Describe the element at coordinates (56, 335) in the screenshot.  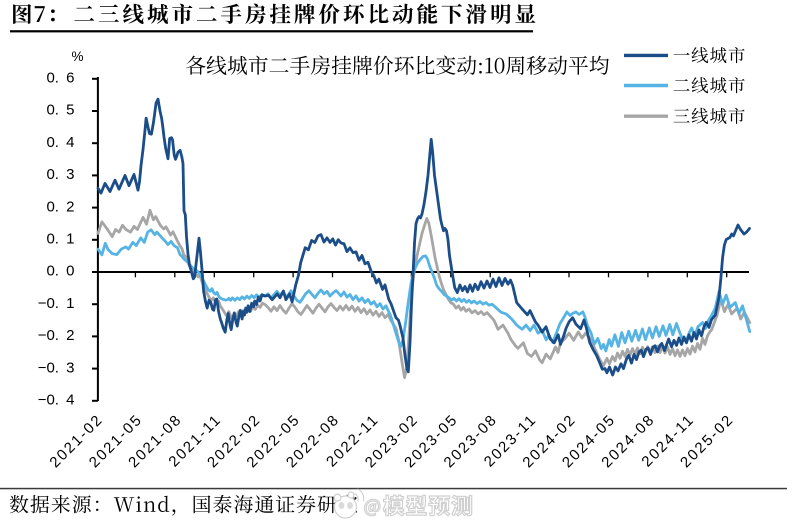
I see `svg-text: −0. 2` at that location.